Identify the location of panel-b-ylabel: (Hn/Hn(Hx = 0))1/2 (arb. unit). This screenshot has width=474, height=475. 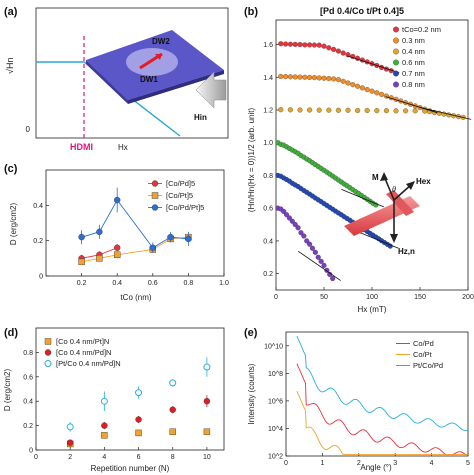
(251, 160).